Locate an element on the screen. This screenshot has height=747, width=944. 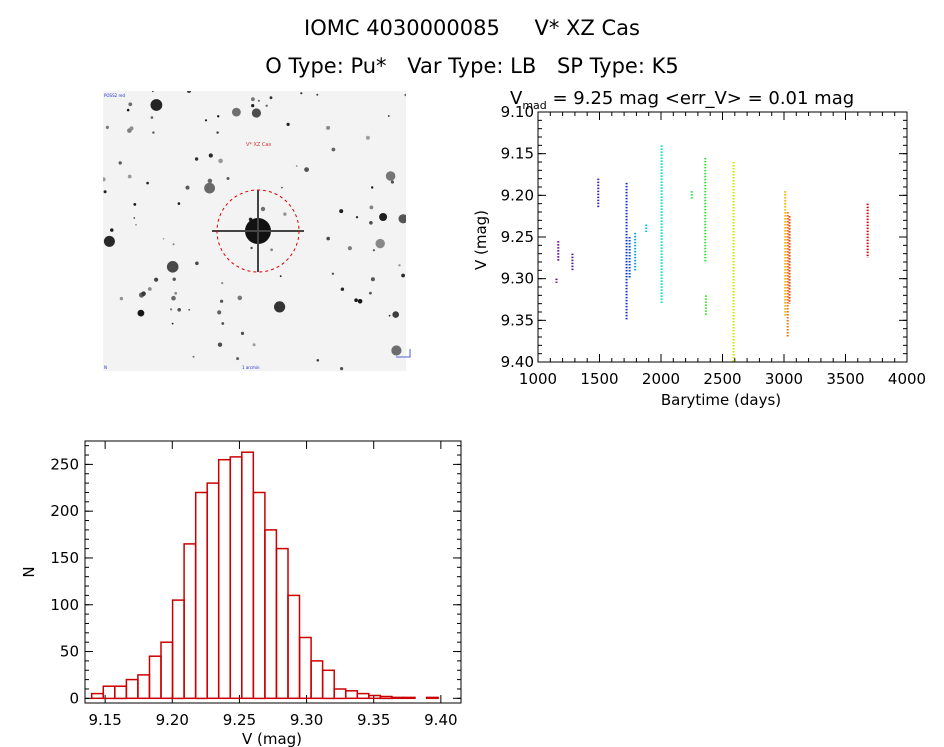
y-tick-label: 0 is located at coordinates (74, 698).